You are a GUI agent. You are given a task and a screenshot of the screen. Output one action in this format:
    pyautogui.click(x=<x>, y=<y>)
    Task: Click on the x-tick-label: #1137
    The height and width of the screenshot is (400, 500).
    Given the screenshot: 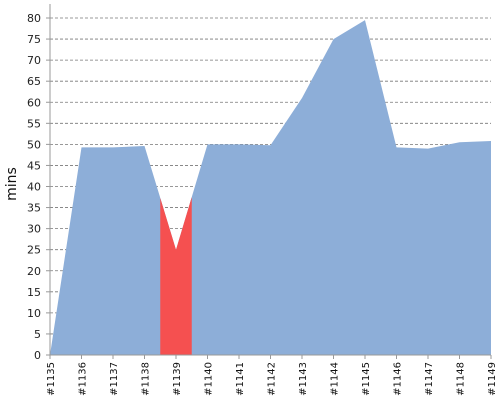 What is the action you would take?
    pyautogui.click(x=114, y=379)
    